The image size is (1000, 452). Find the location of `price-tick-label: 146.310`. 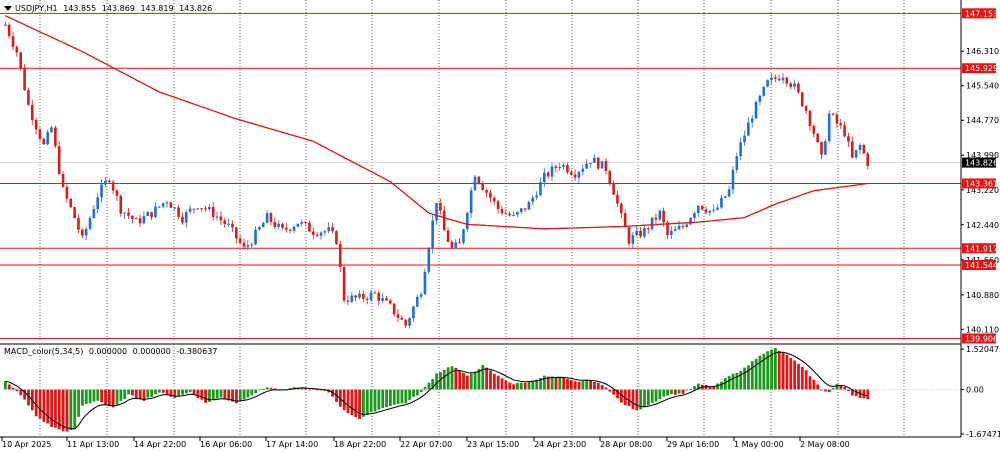

price-tick-label: 146.310 is located at coordinates (982, 51).